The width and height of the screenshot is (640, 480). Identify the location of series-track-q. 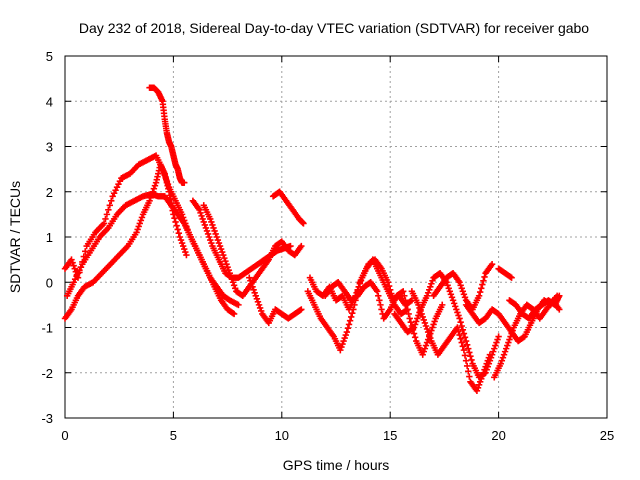
(505, 273).